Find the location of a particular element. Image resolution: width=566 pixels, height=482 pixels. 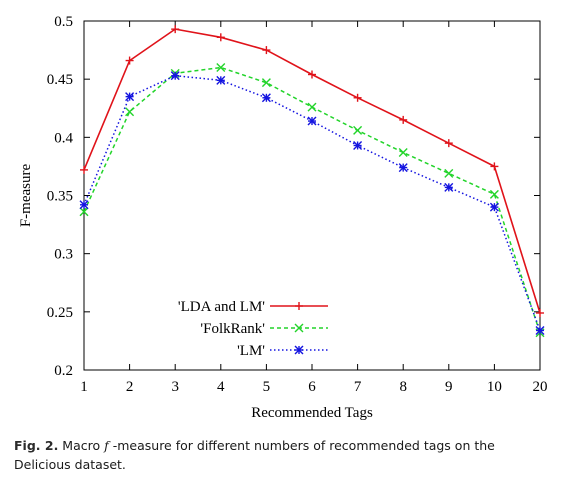

legend: 'LDA and LM' 'FolkRank' 'LM' is located at coordinates (253, 329).